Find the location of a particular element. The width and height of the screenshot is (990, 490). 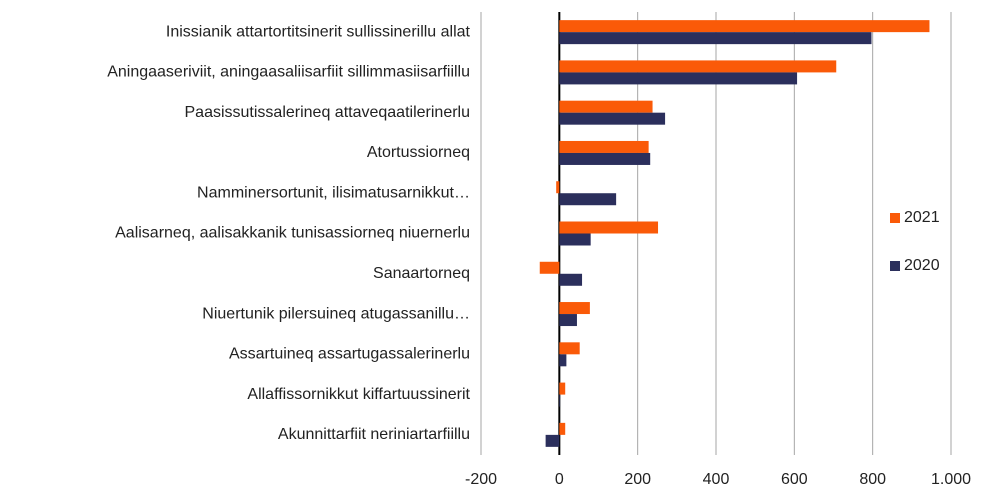

x-tick-label: -200 is located at coordinates (481, 479).